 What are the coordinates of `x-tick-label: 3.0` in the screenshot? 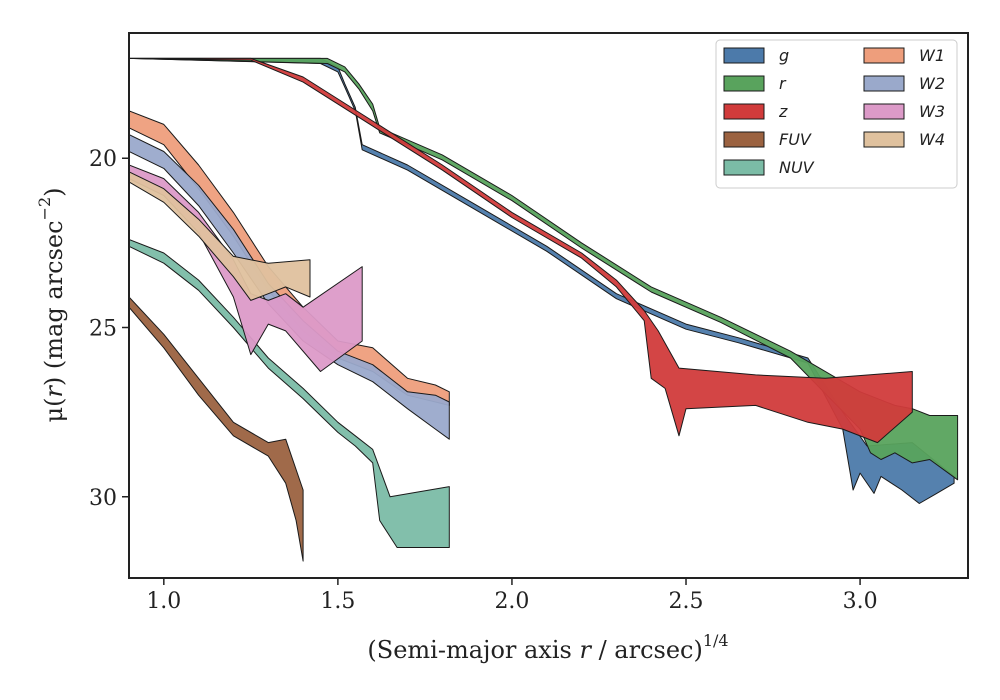 It's located at (860, 601).